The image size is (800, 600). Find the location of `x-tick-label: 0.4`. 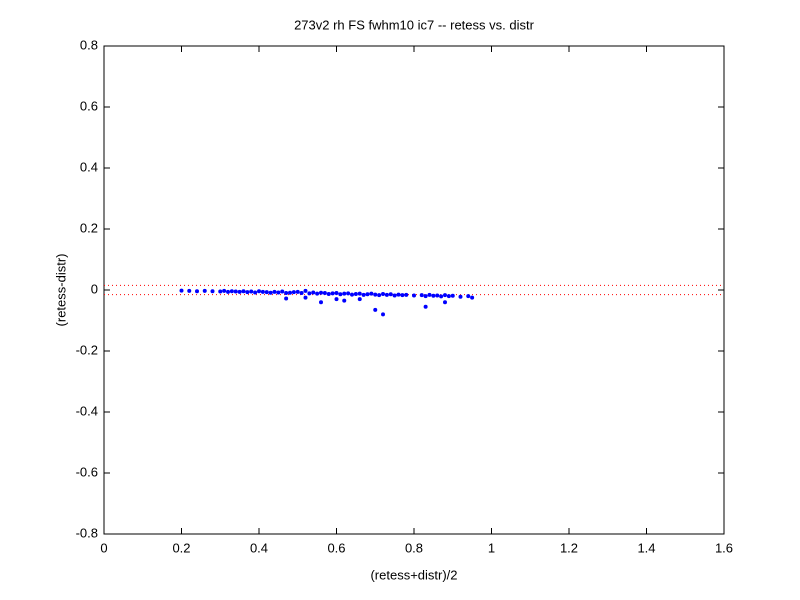

x-tick-label: 0.4 is located at coordinates (259, 547).